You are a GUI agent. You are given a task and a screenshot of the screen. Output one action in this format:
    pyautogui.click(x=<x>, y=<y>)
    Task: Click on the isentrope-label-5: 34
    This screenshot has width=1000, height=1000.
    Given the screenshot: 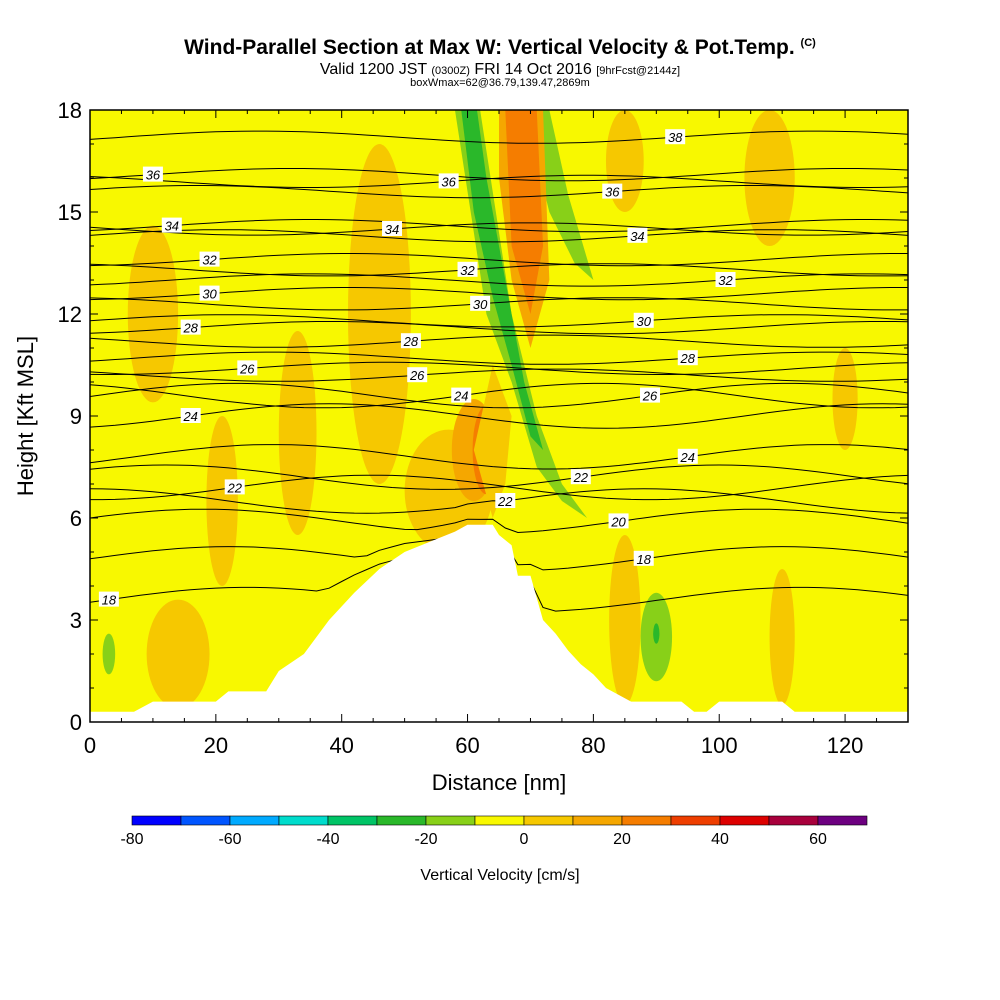 What is the action you would take?
    pyautogui.click(x=392, y=229)
    